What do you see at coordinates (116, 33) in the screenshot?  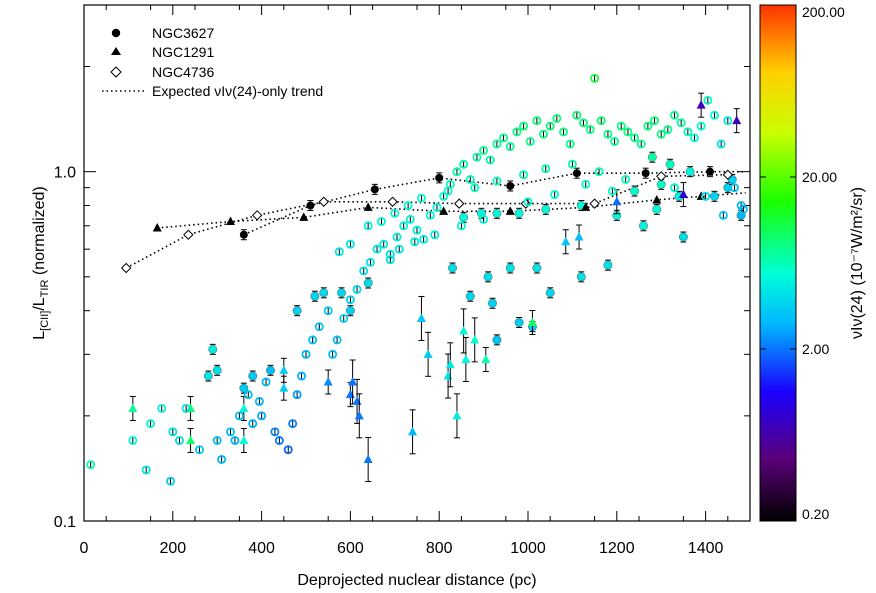 I see `legend-marker-ngc3627` at bounding box center [116, 33].